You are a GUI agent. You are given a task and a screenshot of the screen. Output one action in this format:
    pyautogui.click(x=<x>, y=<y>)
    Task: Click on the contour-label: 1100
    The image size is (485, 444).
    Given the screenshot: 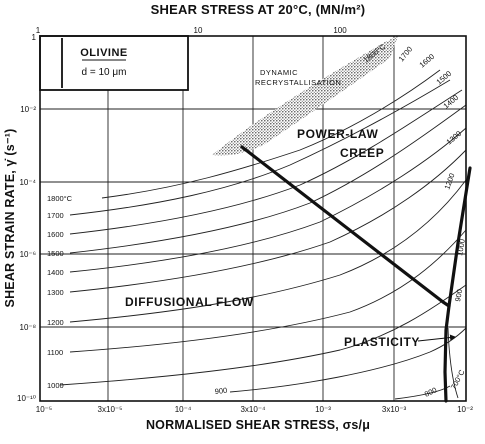 What is the action you would take?
    pyautogui.click(x=55, y=352)
    